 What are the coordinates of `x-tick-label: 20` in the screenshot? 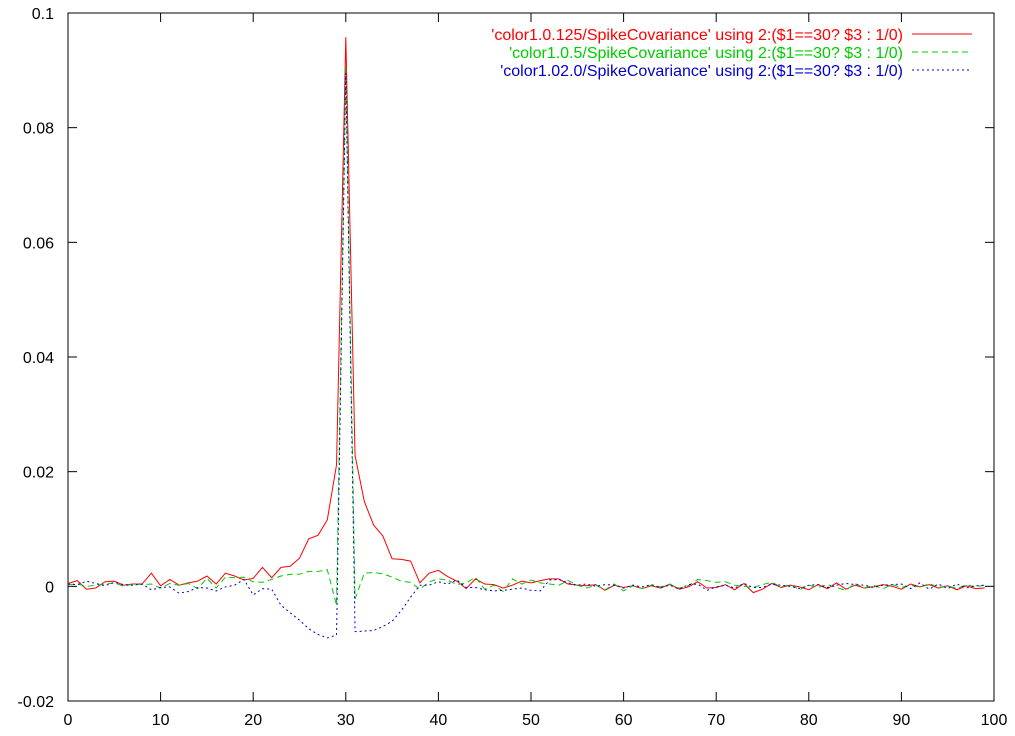 It's located at (253, 720).